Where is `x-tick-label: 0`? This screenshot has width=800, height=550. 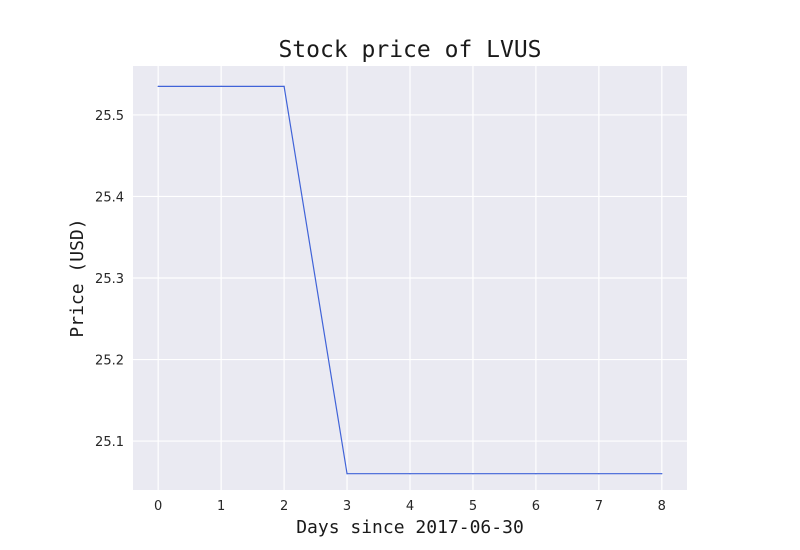 x-tick-label: 0 is located at coordinates (158, 506).